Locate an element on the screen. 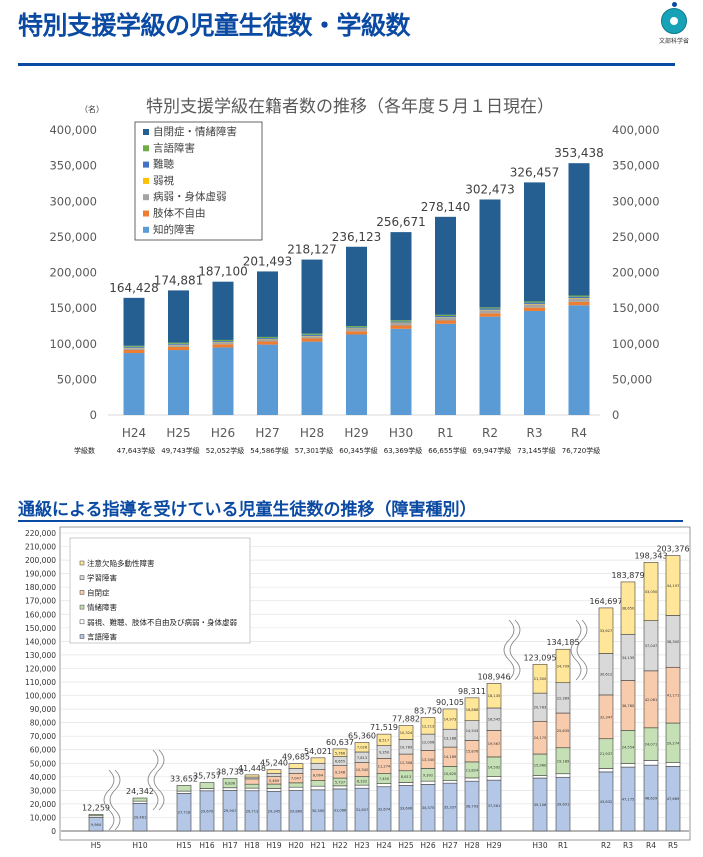  segment-label: 44,197 is located at coordinates (673, 586).